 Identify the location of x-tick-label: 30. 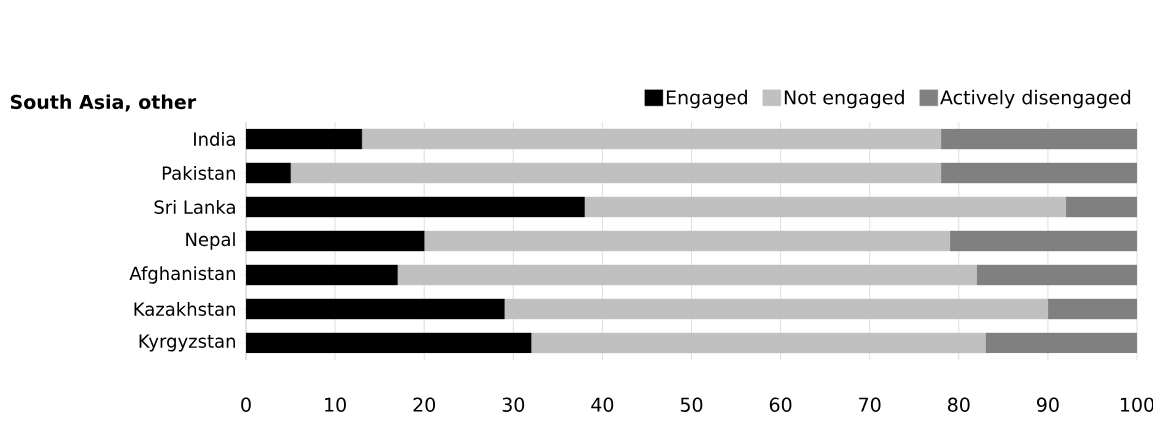
(513, 404).